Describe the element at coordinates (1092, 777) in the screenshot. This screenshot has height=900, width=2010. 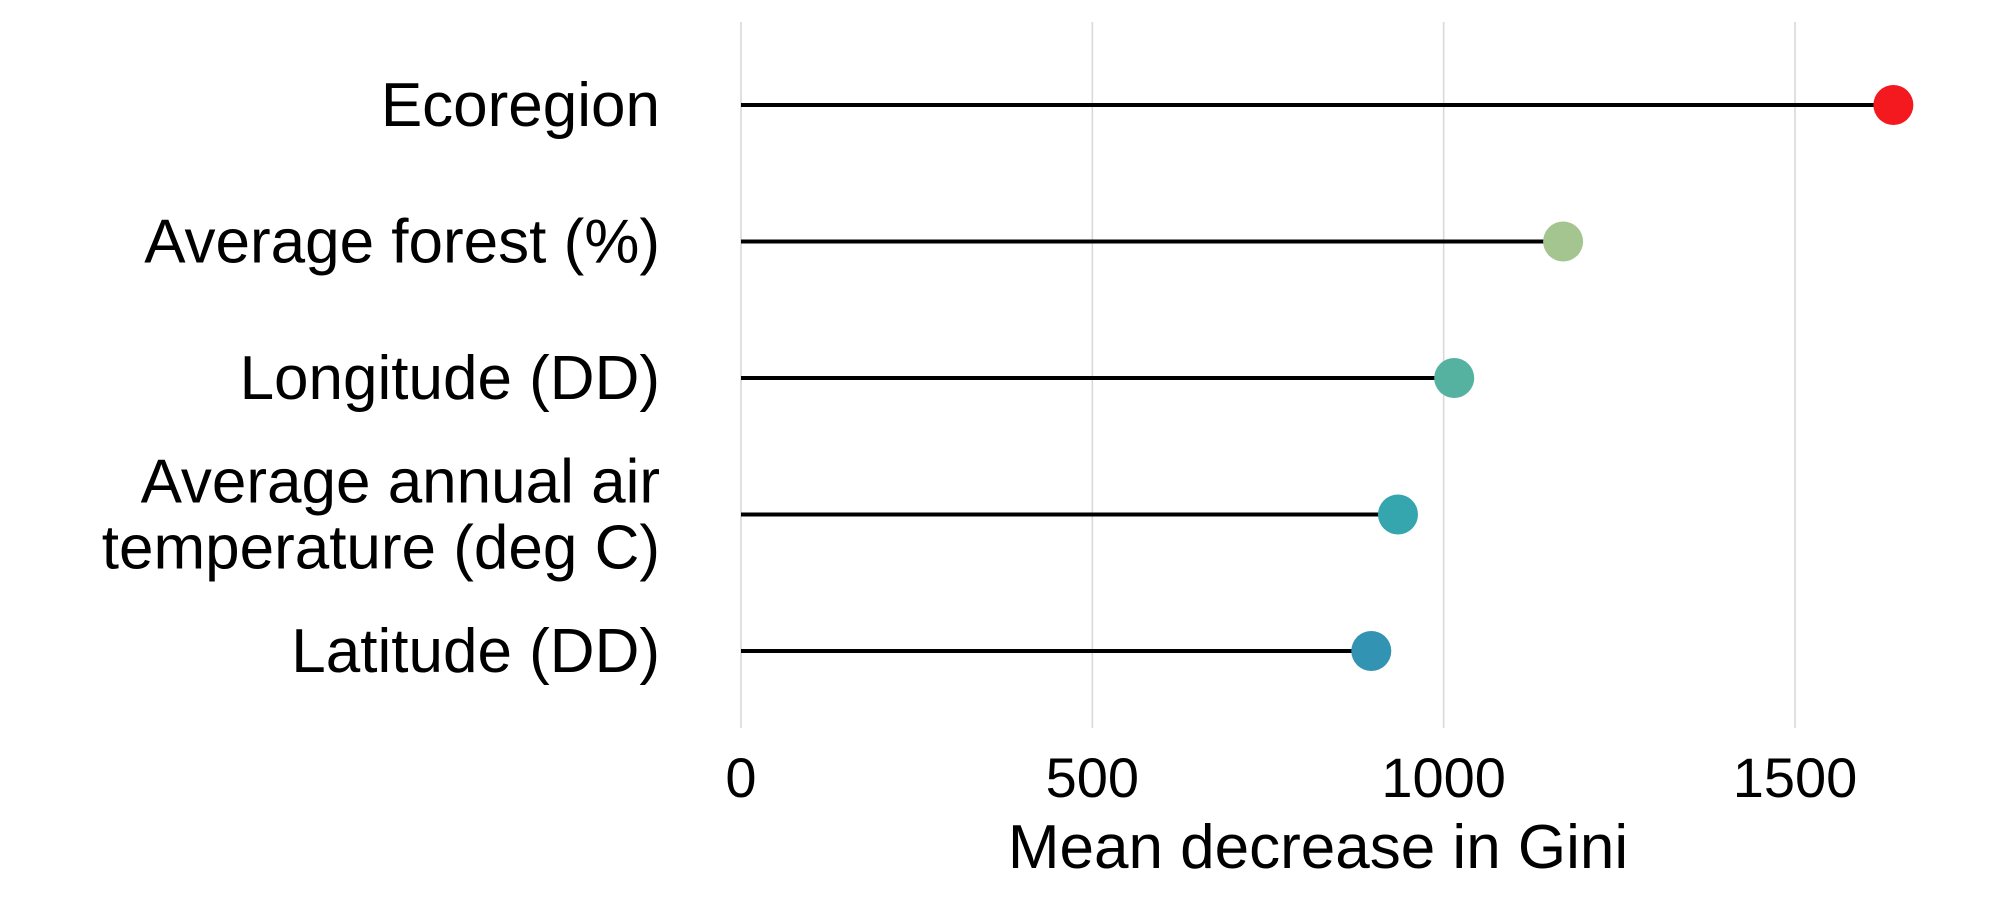
I see `x-tick-label-1: 500` at that location.